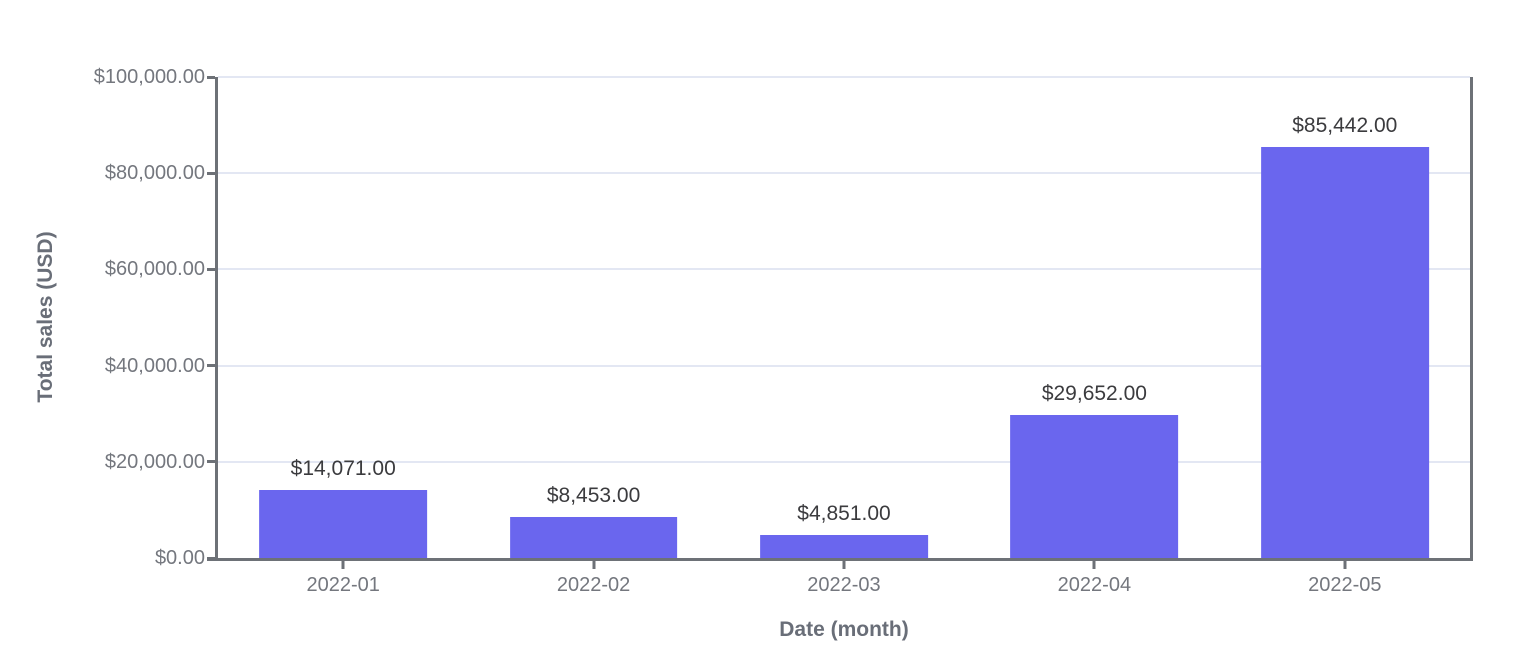 Image resolution: width=1530 pixels, height=666 pixels. What do you see at coordinates (844, 513) in the screenshot?
I see `bar-value-label: $4,851.00` at bounding box center [844, 513].